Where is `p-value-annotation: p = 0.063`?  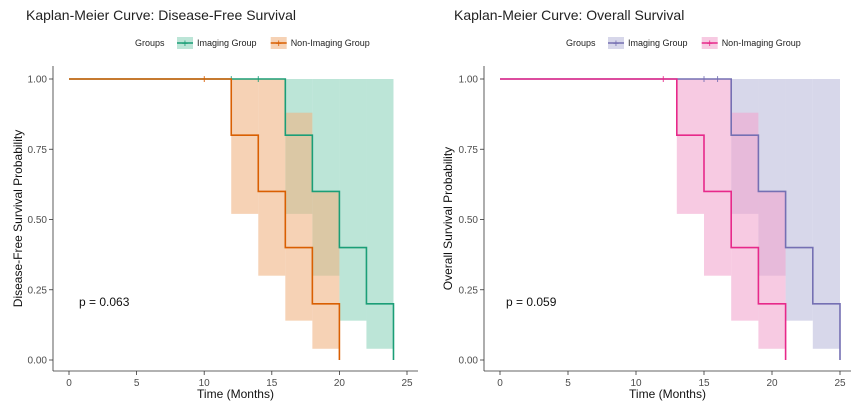
p-value-annotation: p = 0.063 is located at coordinates (104, 302).